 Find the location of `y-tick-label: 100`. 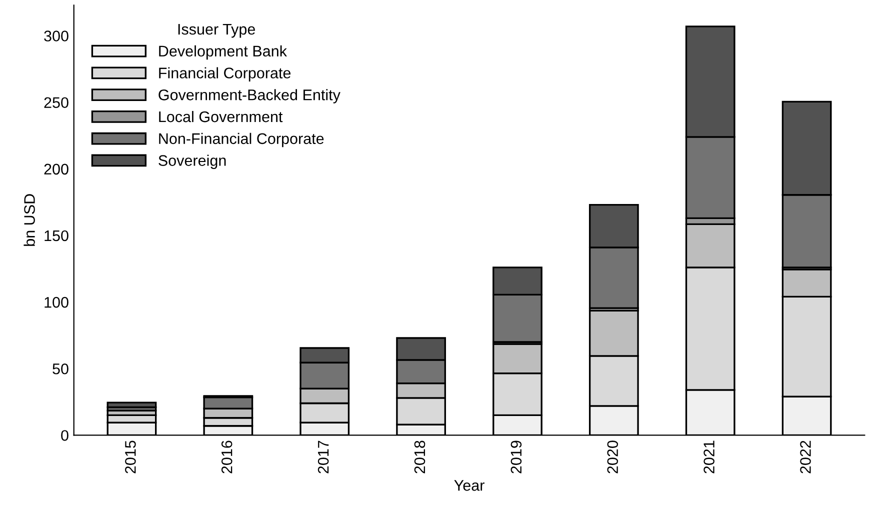

y-tick-label: 100 is located at coordinates (56, 302).